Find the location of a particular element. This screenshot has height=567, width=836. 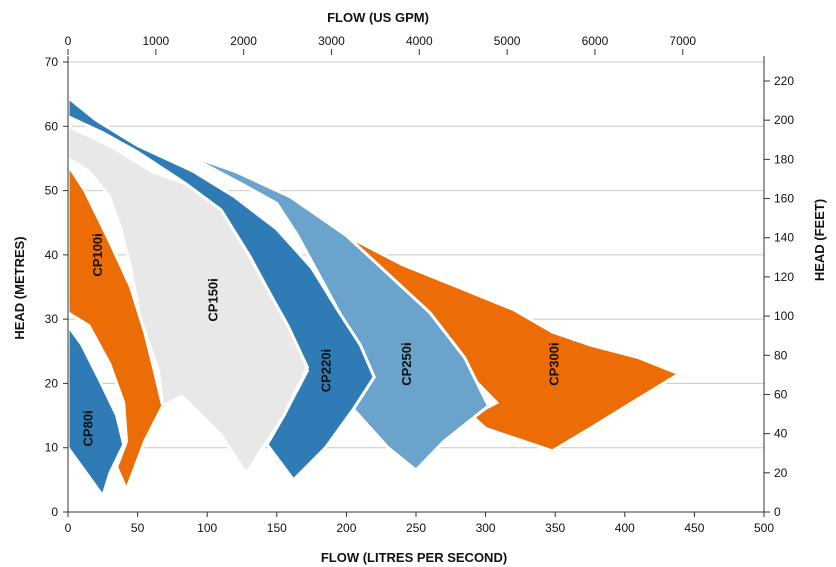

x-tick-label: 350 is located at coordinates (555, 528).